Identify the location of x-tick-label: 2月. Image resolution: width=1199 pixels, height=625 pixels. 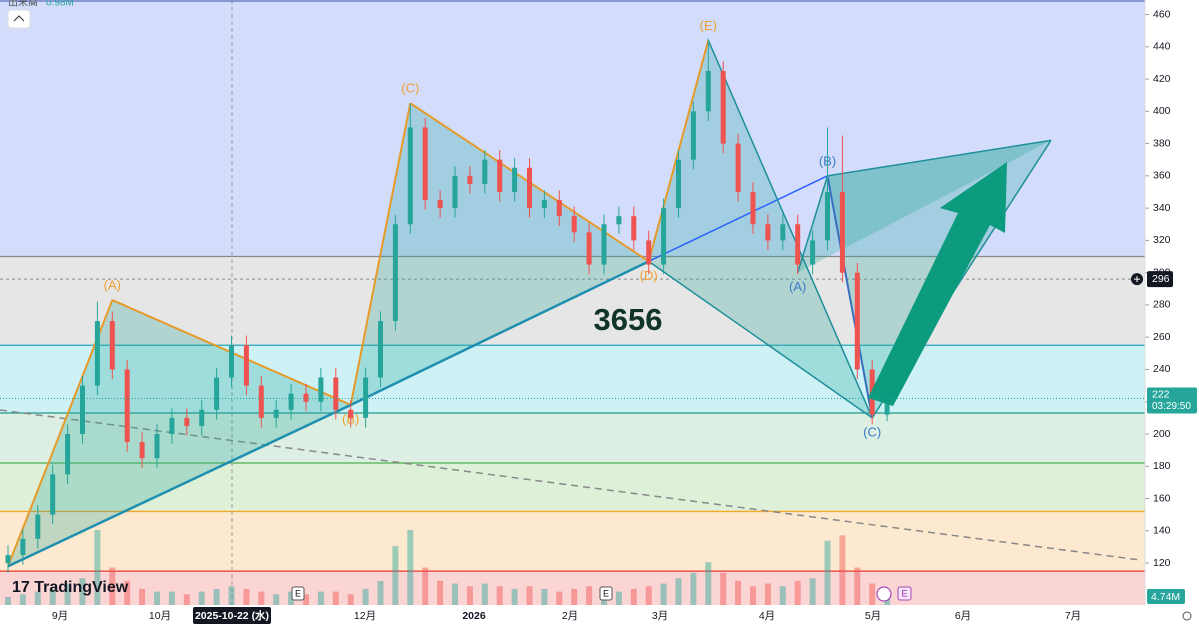
(570, 616).